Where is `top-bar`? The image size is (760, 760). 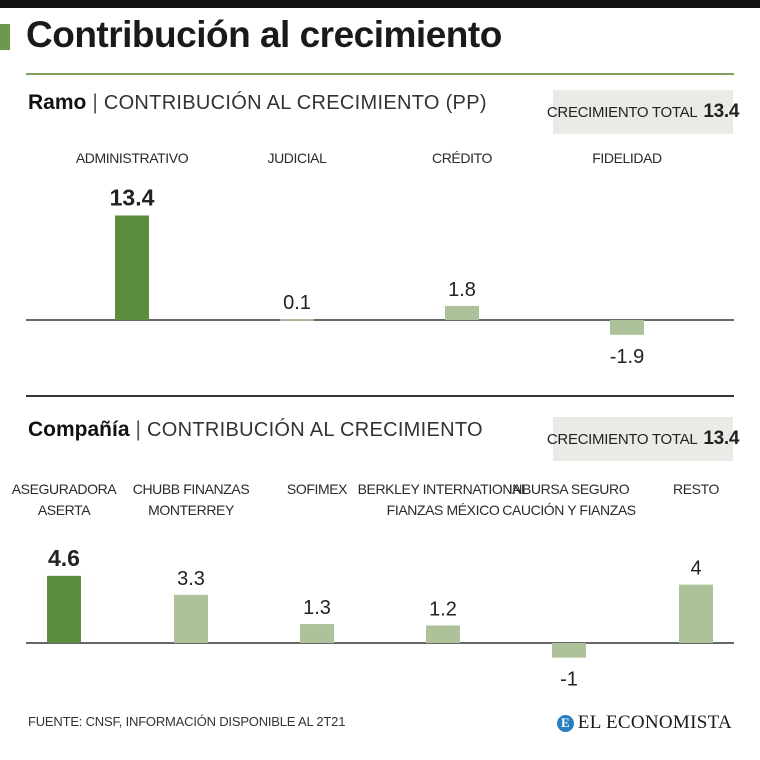 top-bar is located at coordinates (380, 4).